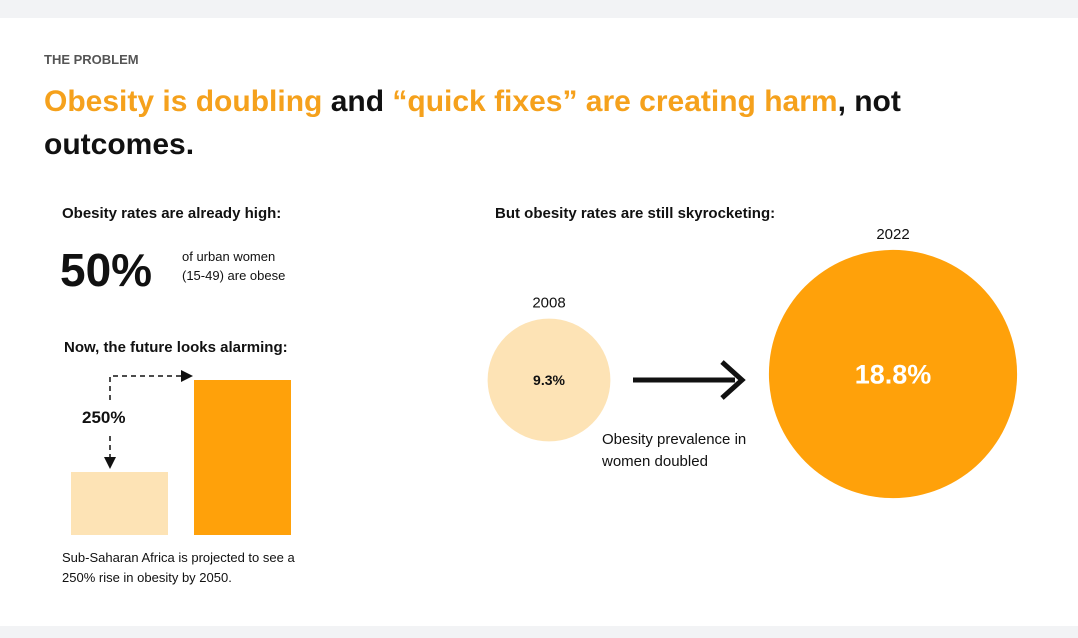 The width and height of the screenshot is (1078, 638). Describe the element at coordinates (242, 457) in the screenshot. I see `bar-projected` at that location.